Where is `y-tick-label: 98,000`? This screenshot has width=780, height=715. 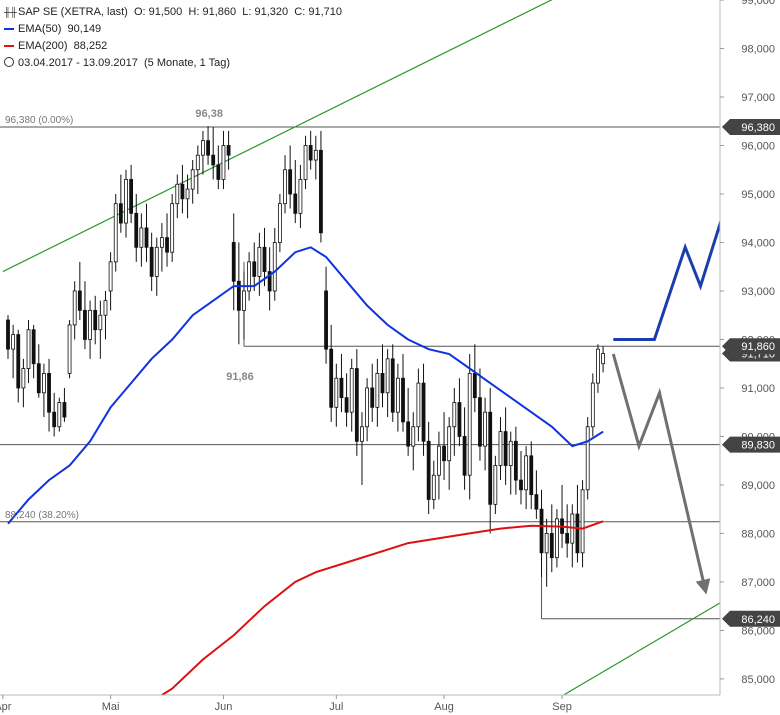
y-tick-label: 98,000 is located at coordinates (758, 49).